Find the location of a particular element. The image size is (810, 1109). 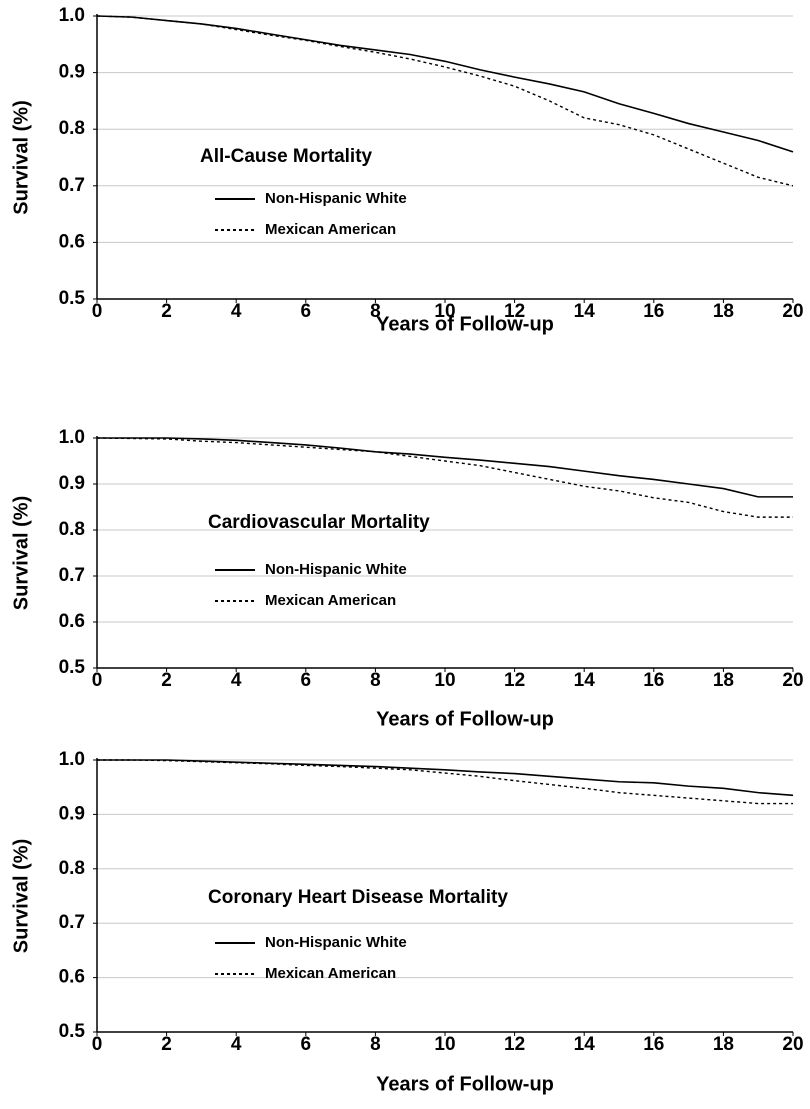

chart-title: Cardiovascular Mortality is located at coordinates (319, 522).